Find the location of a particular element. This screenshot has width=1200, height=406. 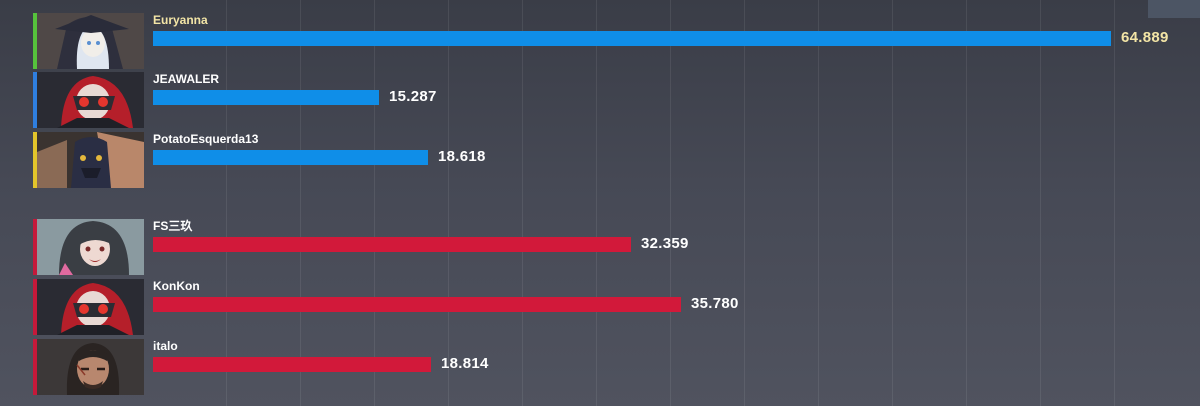

dark-hair-girl-portrait-icon is located at coordinates (90, 247).